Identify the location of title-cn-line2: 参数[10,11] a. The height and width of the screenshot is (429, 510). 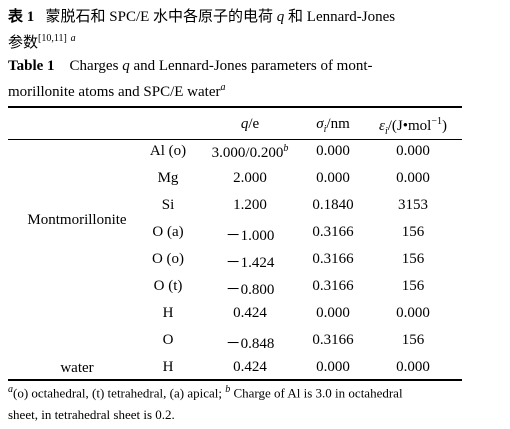
(42, 41).